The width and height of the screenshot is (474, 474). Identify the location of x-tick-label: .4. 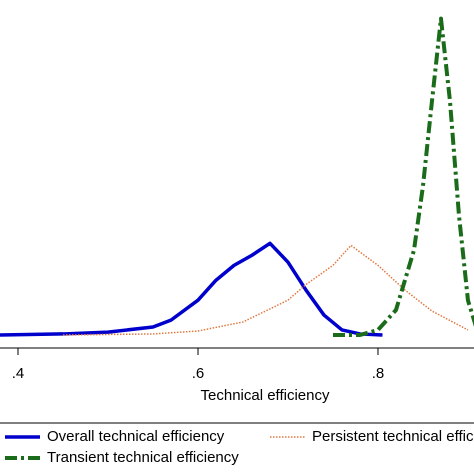
(18, 373).